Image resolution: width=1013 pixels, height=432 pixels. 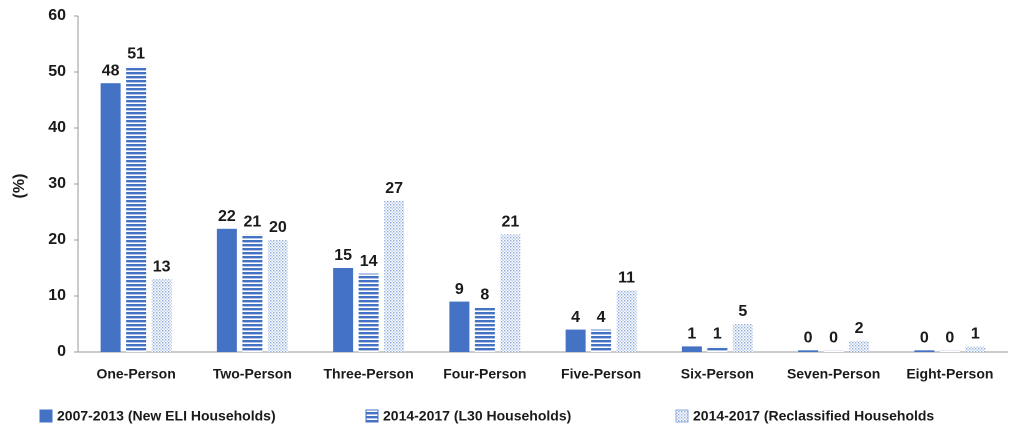 What do you see at coordinates (717, 374) in the screenshot?
I see `x-tick-label: Six-Person` at bounding box center [717, 374].